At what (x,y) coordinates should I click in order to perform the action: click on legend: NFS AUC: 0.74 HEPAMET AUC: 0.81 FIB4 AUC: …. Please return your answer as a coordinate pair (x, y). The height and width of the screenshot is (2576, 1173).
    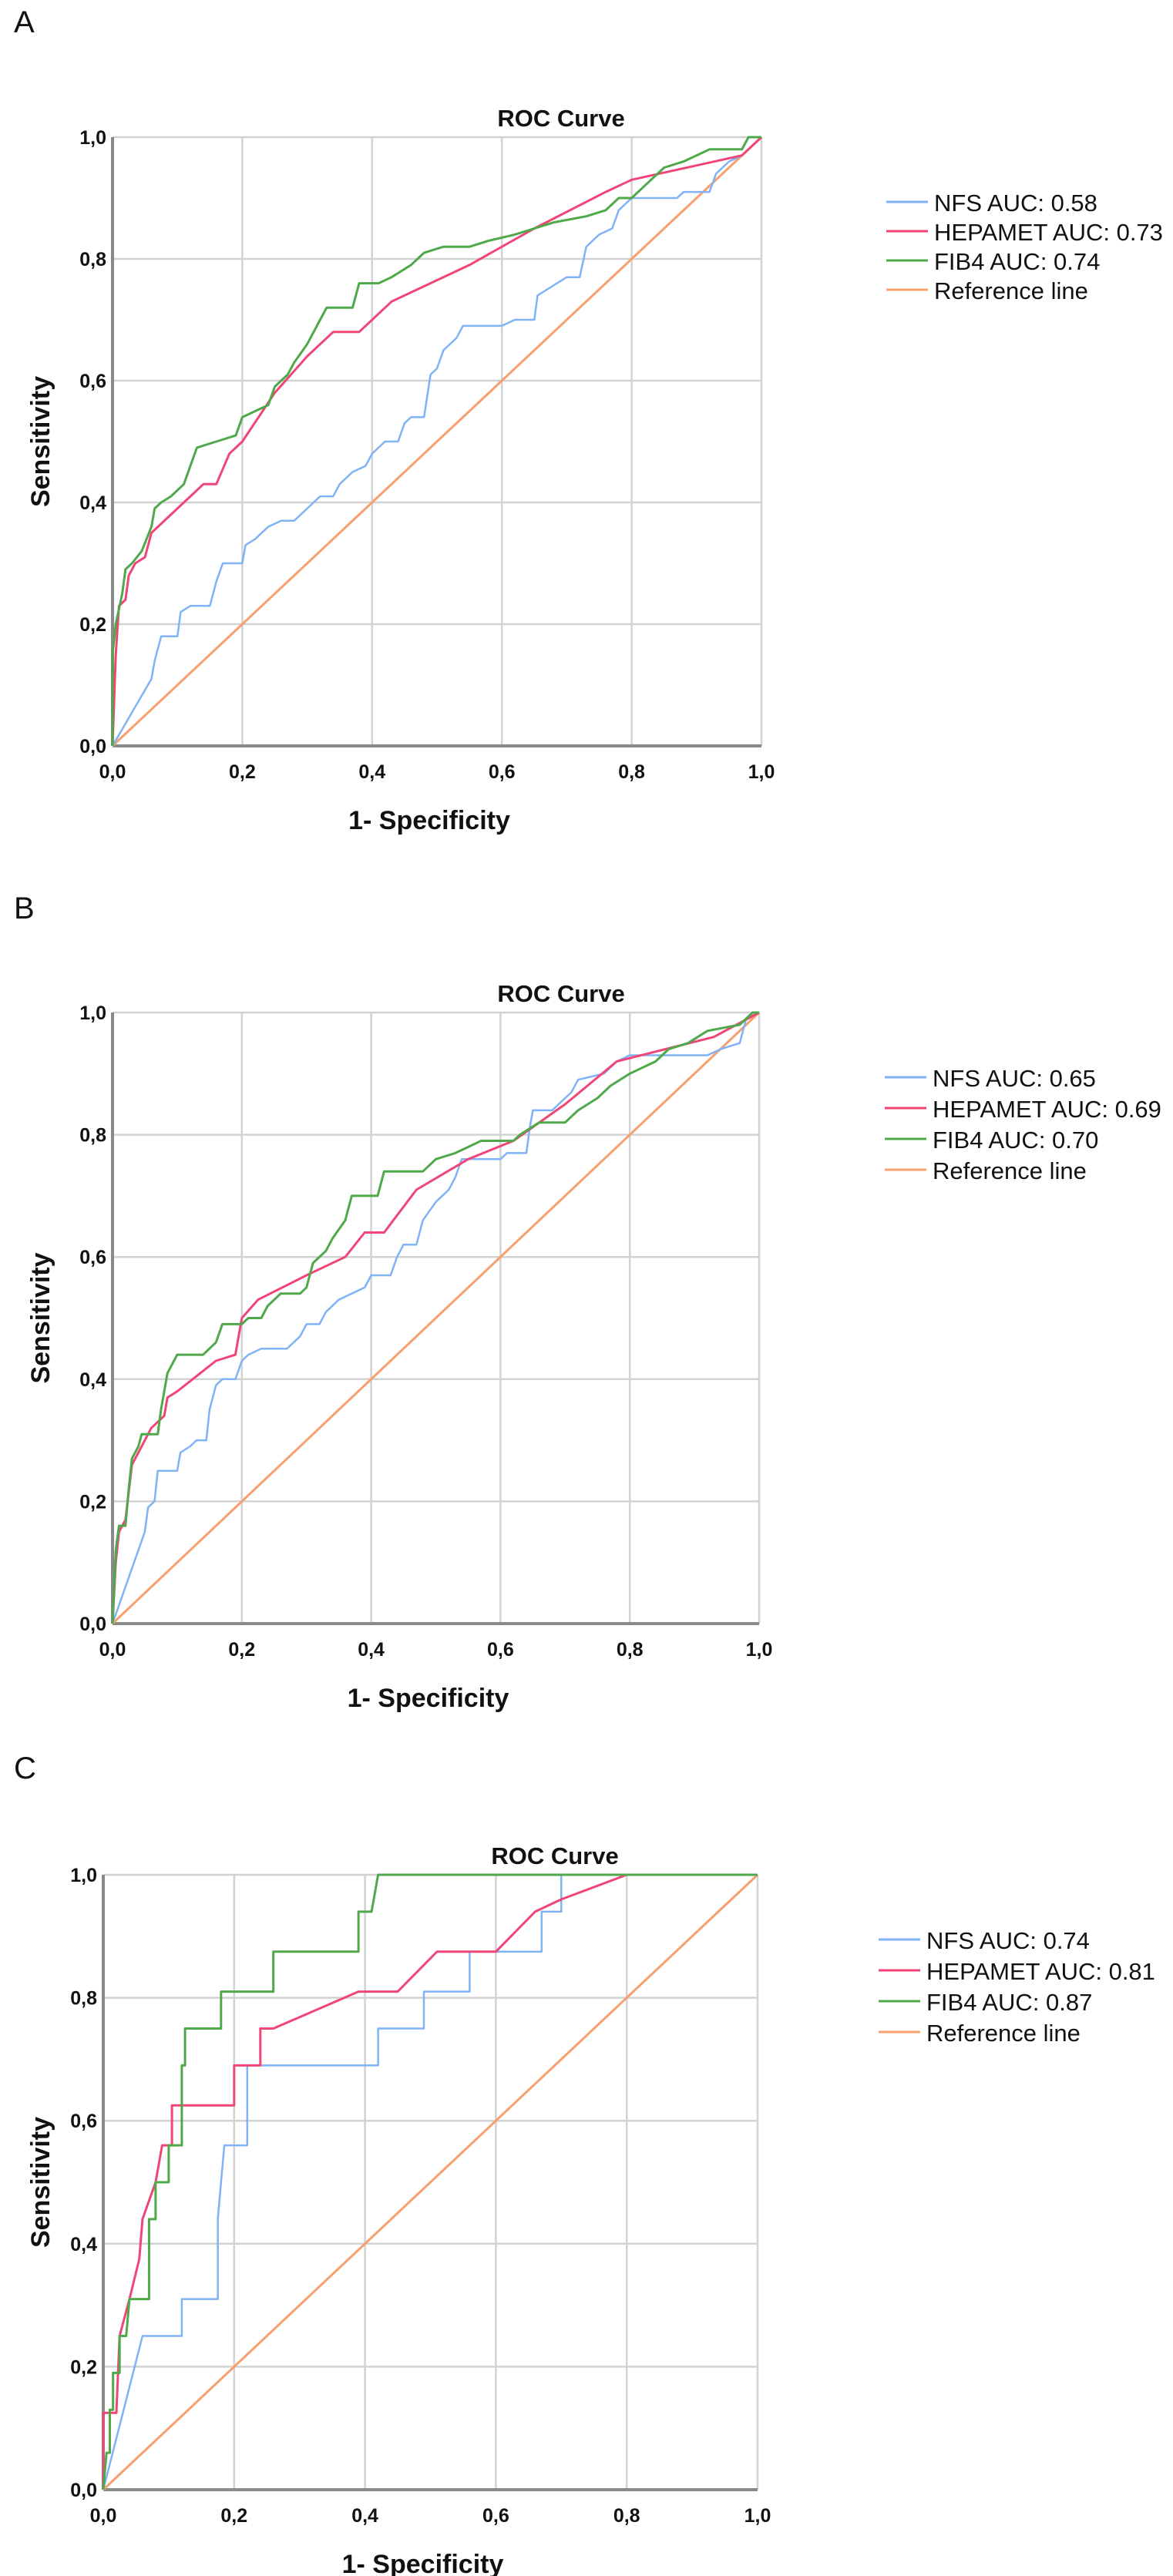
    Looking at the image, I should click on (1017, 1987).